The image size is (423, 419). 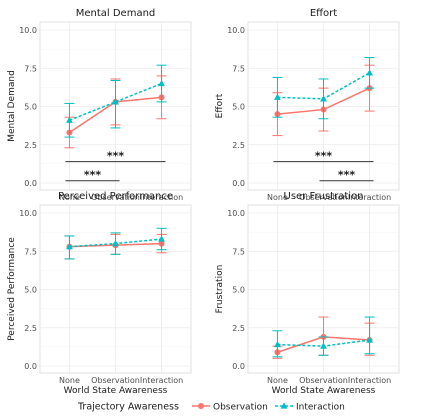 What do you see at coordinates (323, 13) in the screenshot?
I see `panel-title: Effort` at bounding box center [323, 13].